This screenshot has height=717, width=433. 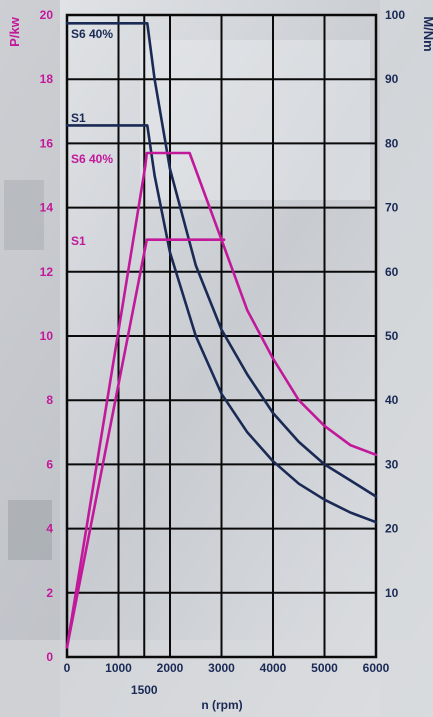 I want to click on y-left-tick-label: 2, so click(x=49, y=593).